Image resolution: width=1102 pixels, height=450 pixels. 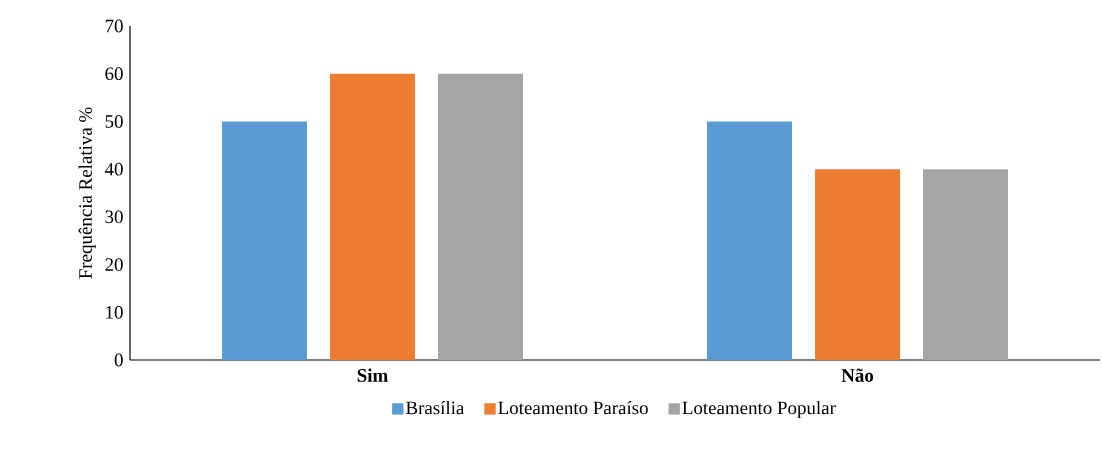 I want to click on y-tick-label: 60, so click(x=114, y=74).